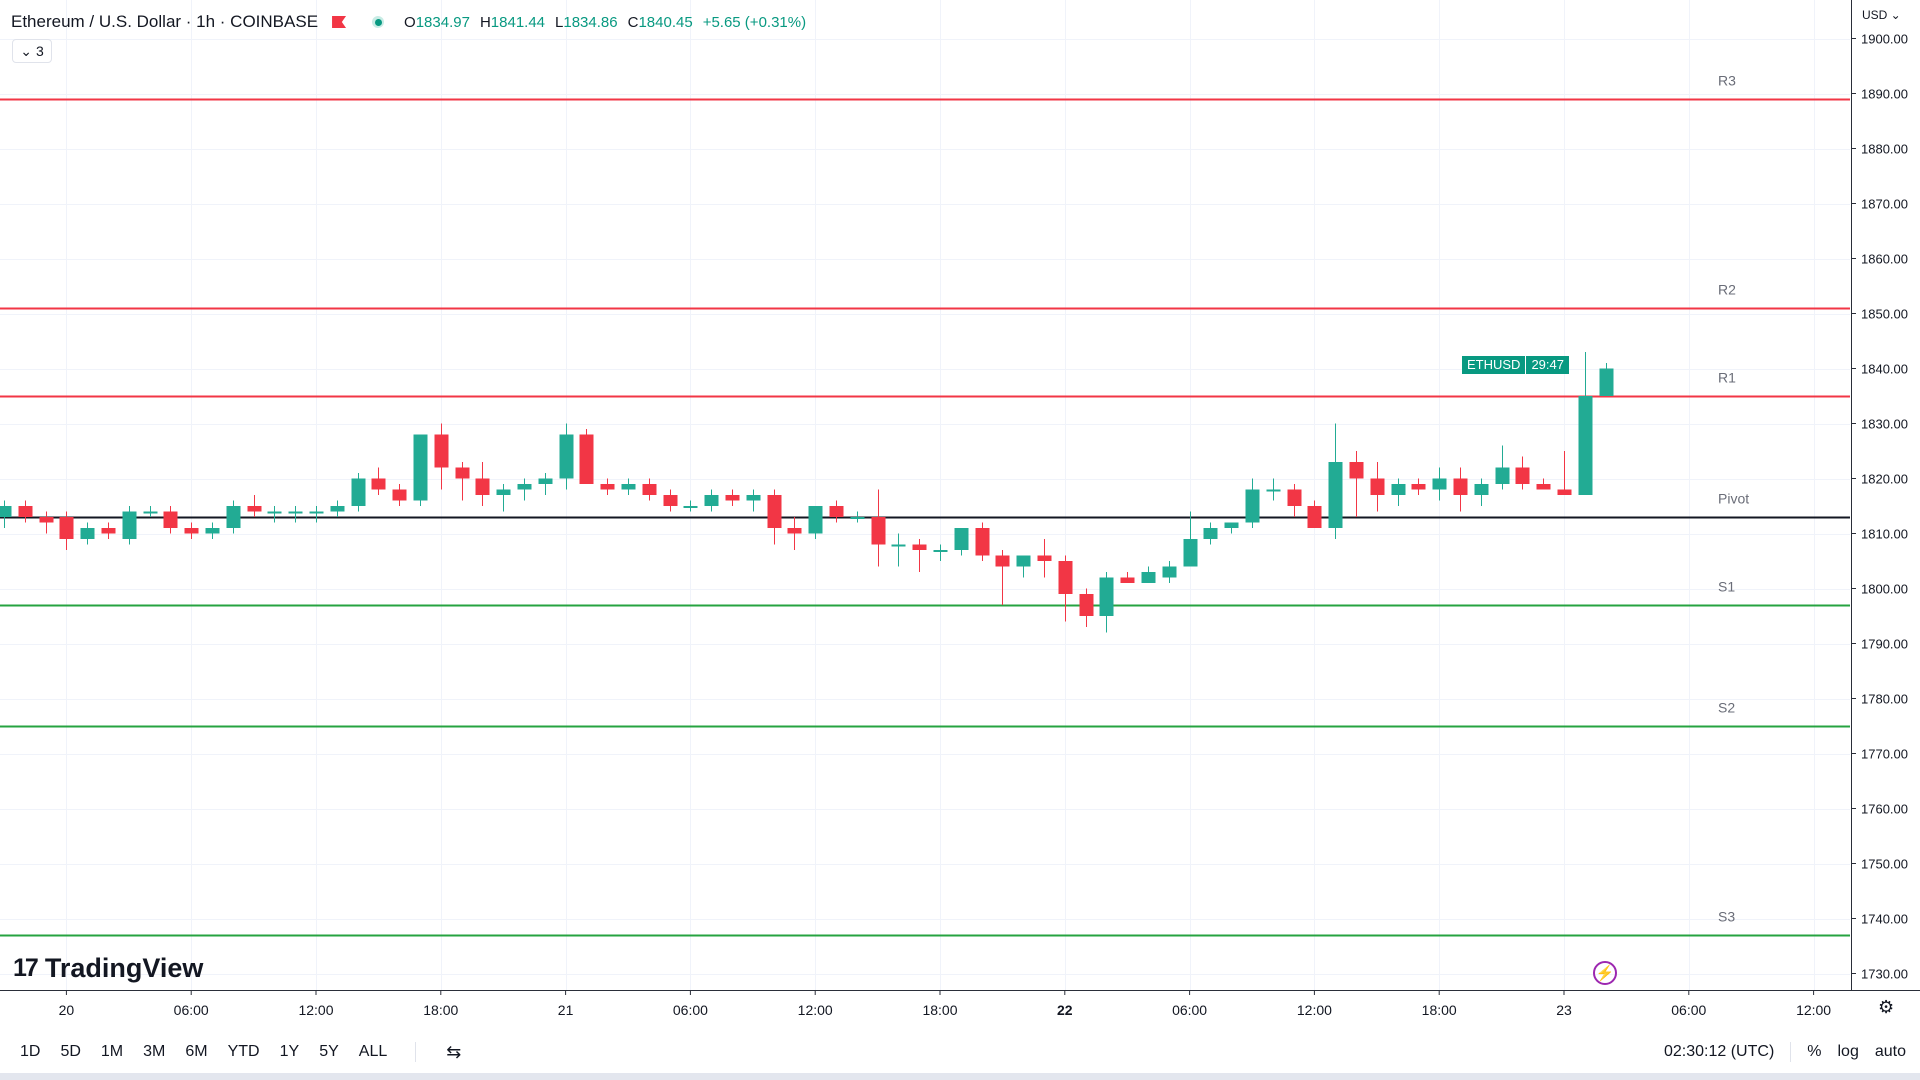  Describe the element at coordinates (1688, 1010) in the screenshot. I see `x-tick-label: 06:00` at that location.